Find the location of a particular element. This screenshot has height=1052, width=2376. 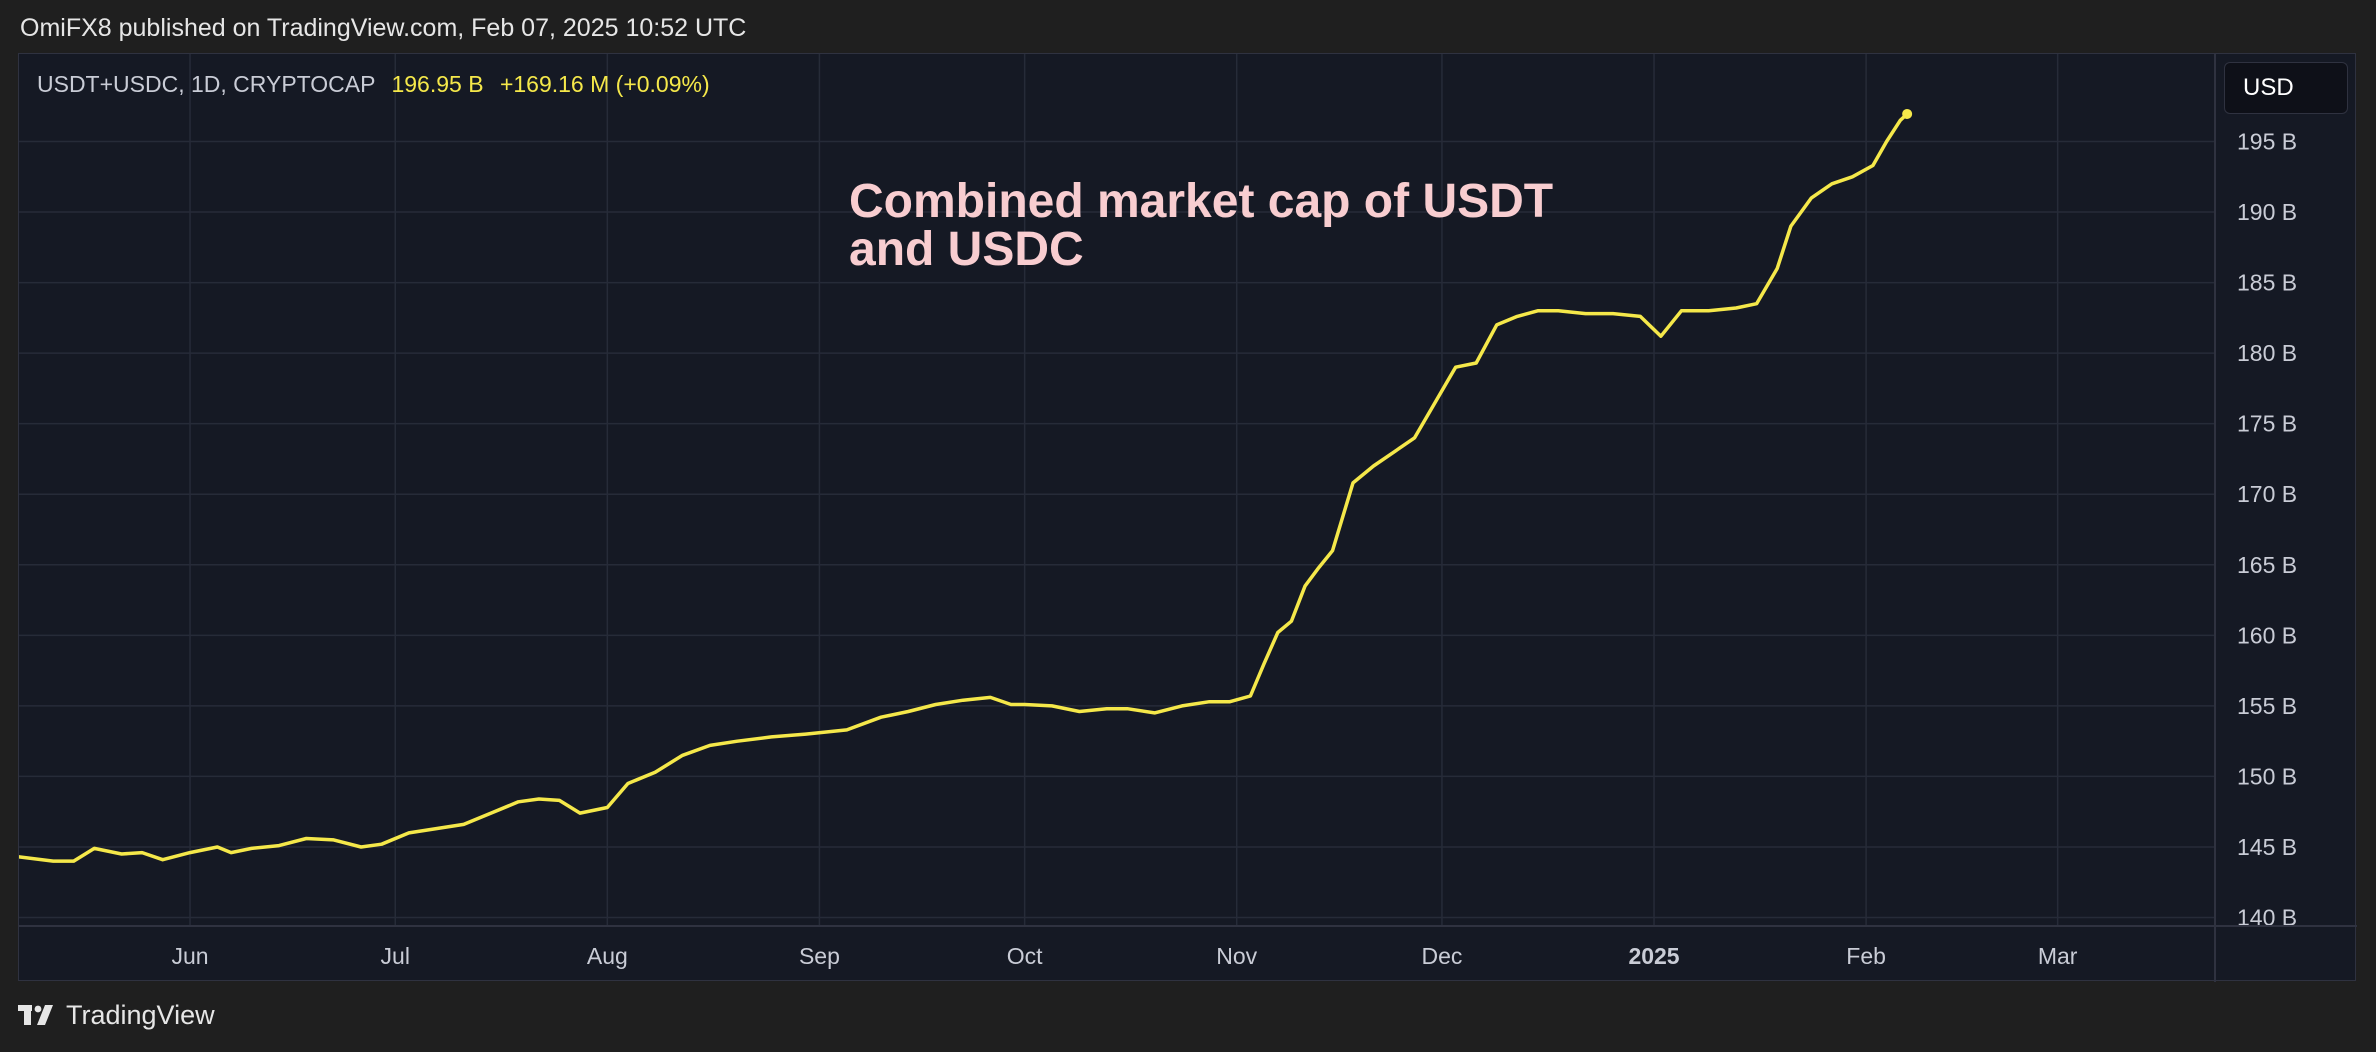

symbol-name: USDT+USDC, 1D, CRYPTOCAP is located at coordinates (206, 84).